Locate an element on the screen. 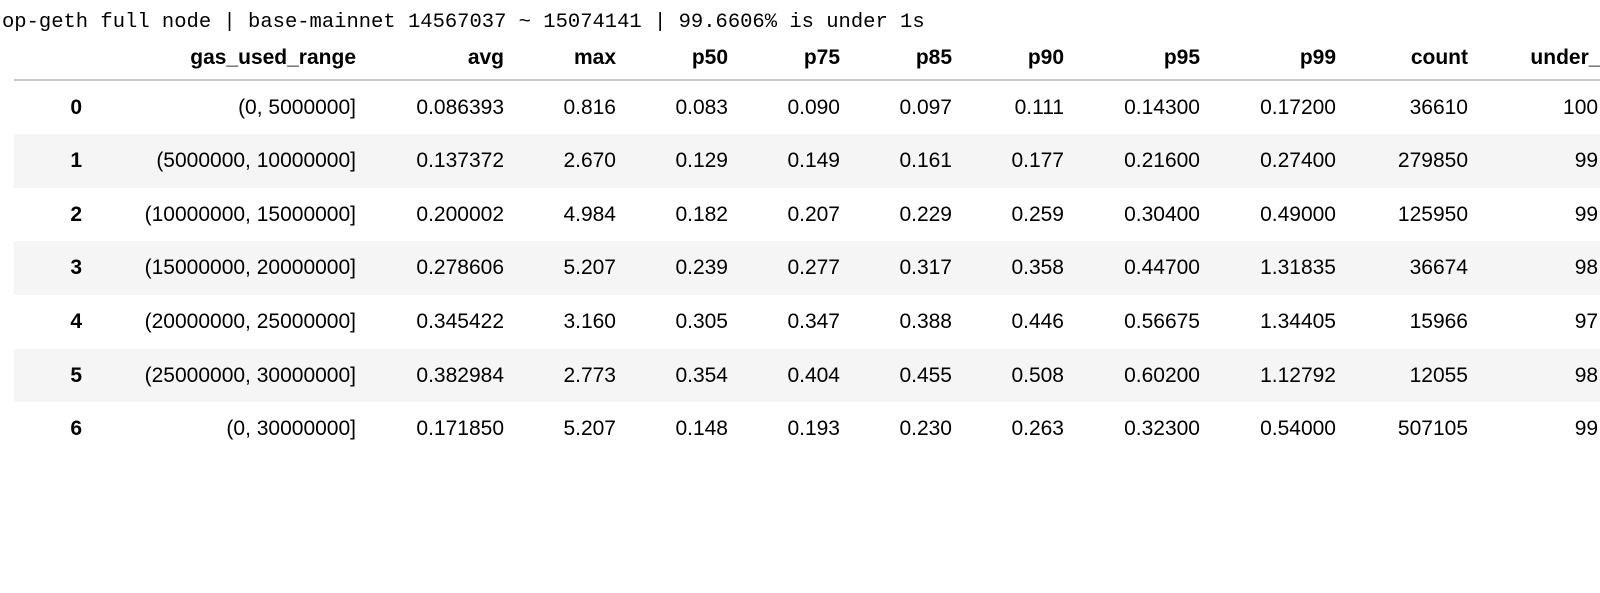 This screenshot has height=593, width=1600. column-header-p90: p90 is located at coordinates (1018, 63).